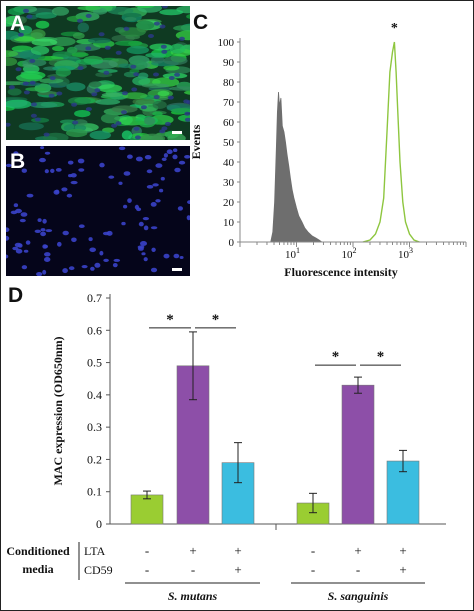 The height and width of the screenshot is (611, 474). What do you see at coordinates (229, 163) in the screenshot?
I see `y-tick-label: 40` at bounding box center [229, 163].